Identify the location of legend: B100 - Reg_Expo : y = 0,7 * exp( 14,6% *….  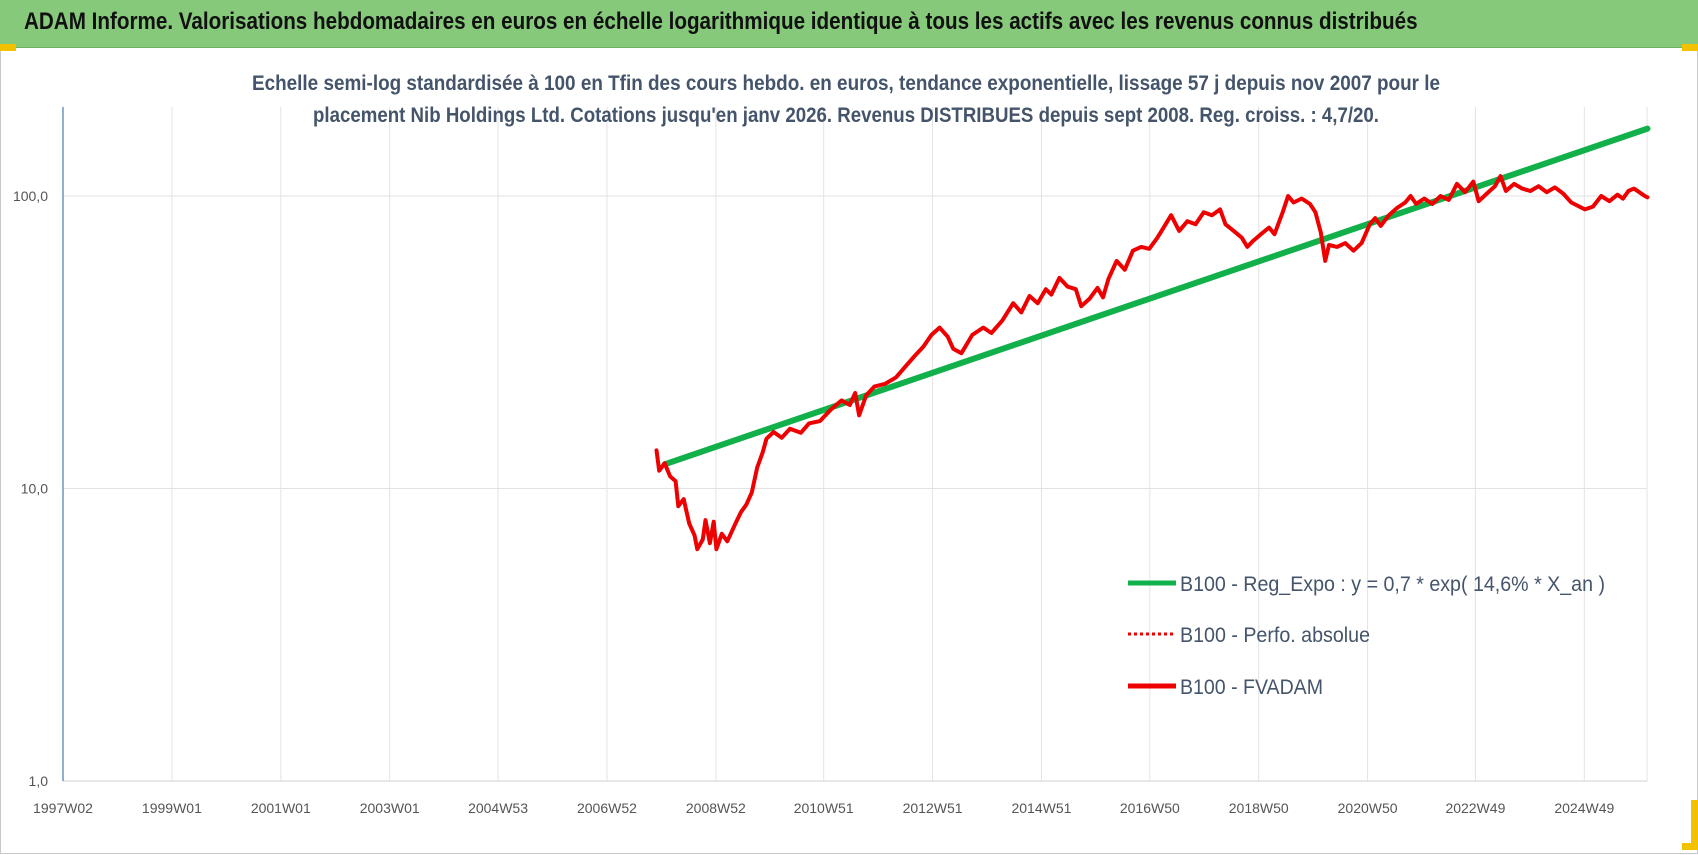
(1366, 636).